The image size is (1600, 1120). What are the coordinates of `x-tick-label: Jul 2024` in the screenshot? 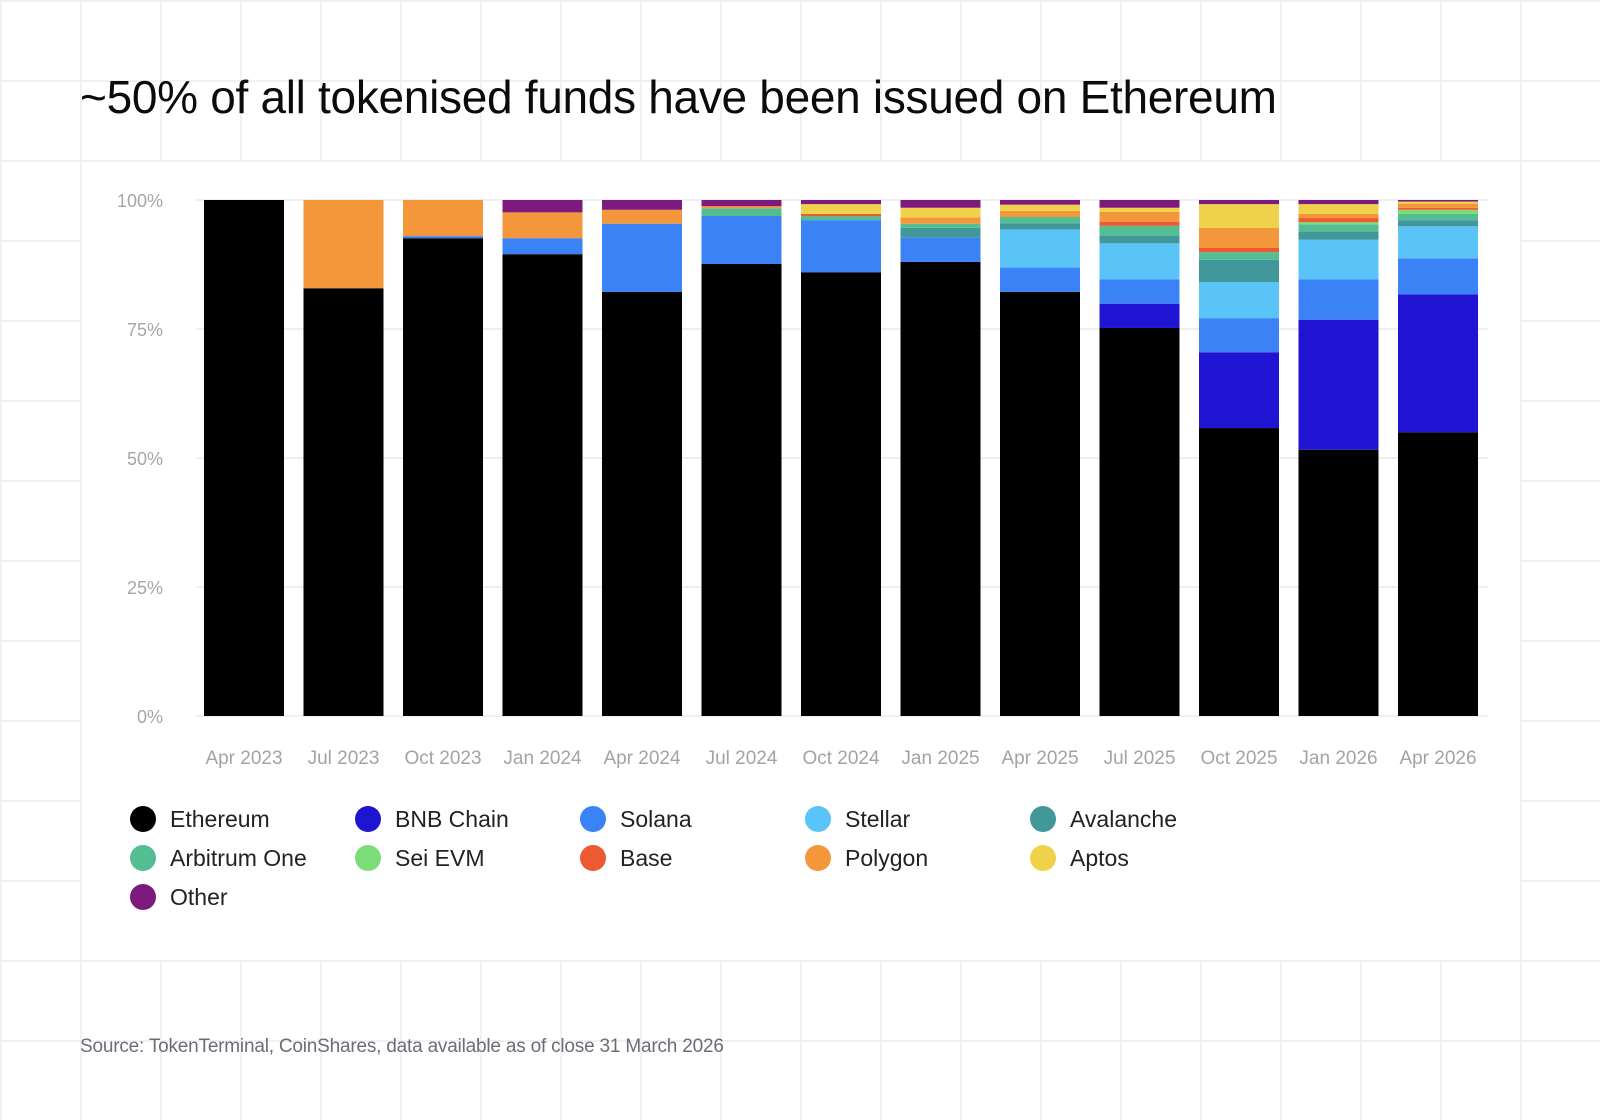 It's located at (742, 758).